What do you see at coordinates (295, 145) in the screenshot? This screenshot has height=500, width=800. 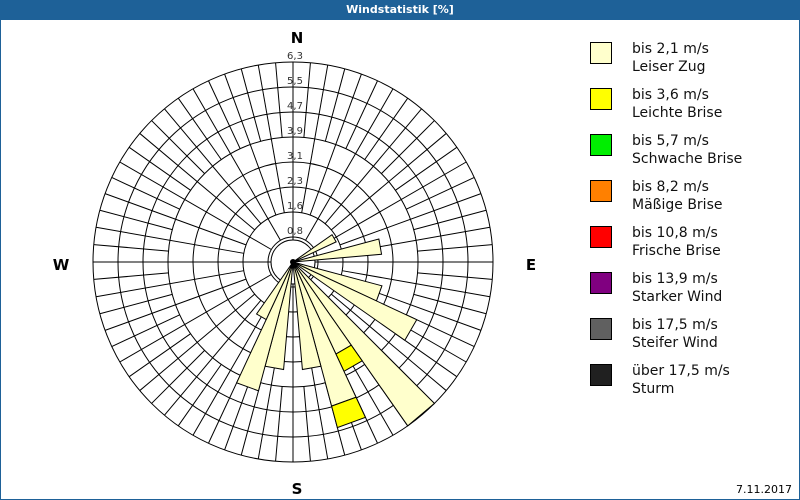 I see `radial-tick-labels: 0,8 1,6 2,3 3,1 3,9 4,7 5,5 6,3` at bounding box center [295, 145].